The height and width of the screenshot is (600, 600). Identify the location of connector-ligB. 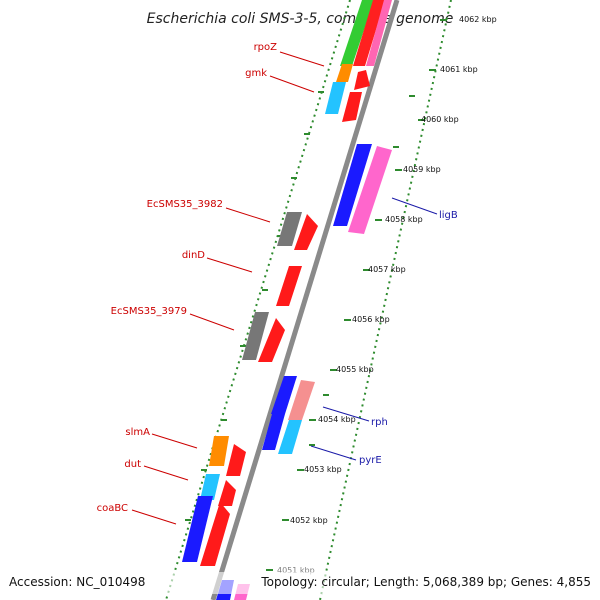
(414, 206).